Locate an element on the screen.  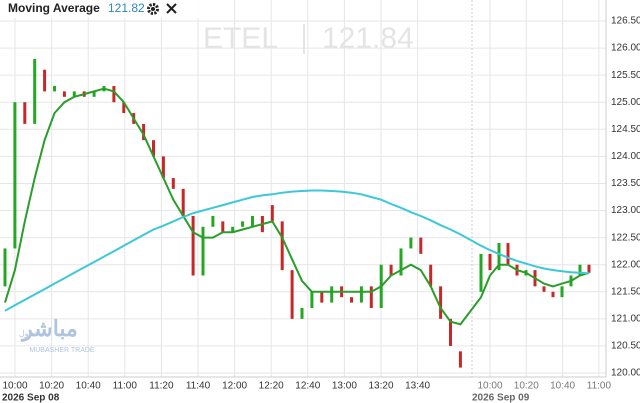
y-tick-label: 122.00 is located at coordinates (625, 264).